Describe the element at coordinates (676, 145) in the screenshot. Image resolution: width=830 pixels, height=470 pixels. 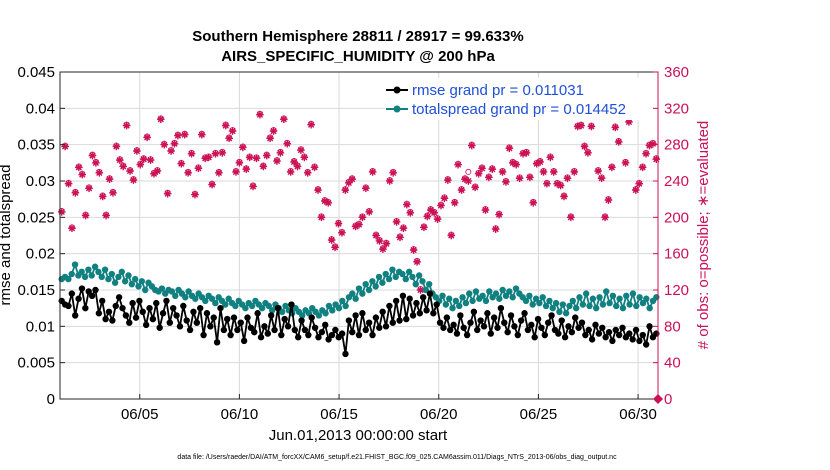
I see `y-right-tick-label: 280` at that location.